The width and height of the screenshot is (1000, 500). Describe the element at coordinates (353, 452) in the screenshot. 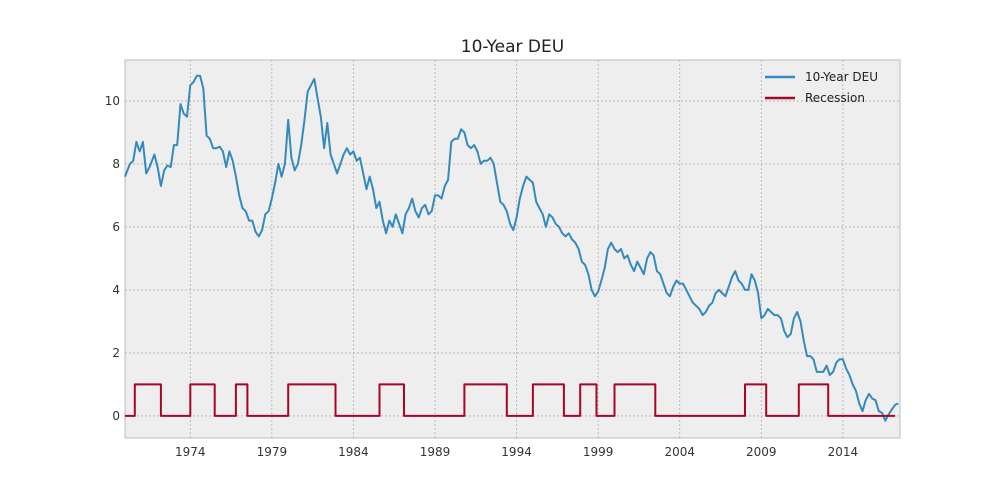

I see `x-tick-label: 1984` at that location.